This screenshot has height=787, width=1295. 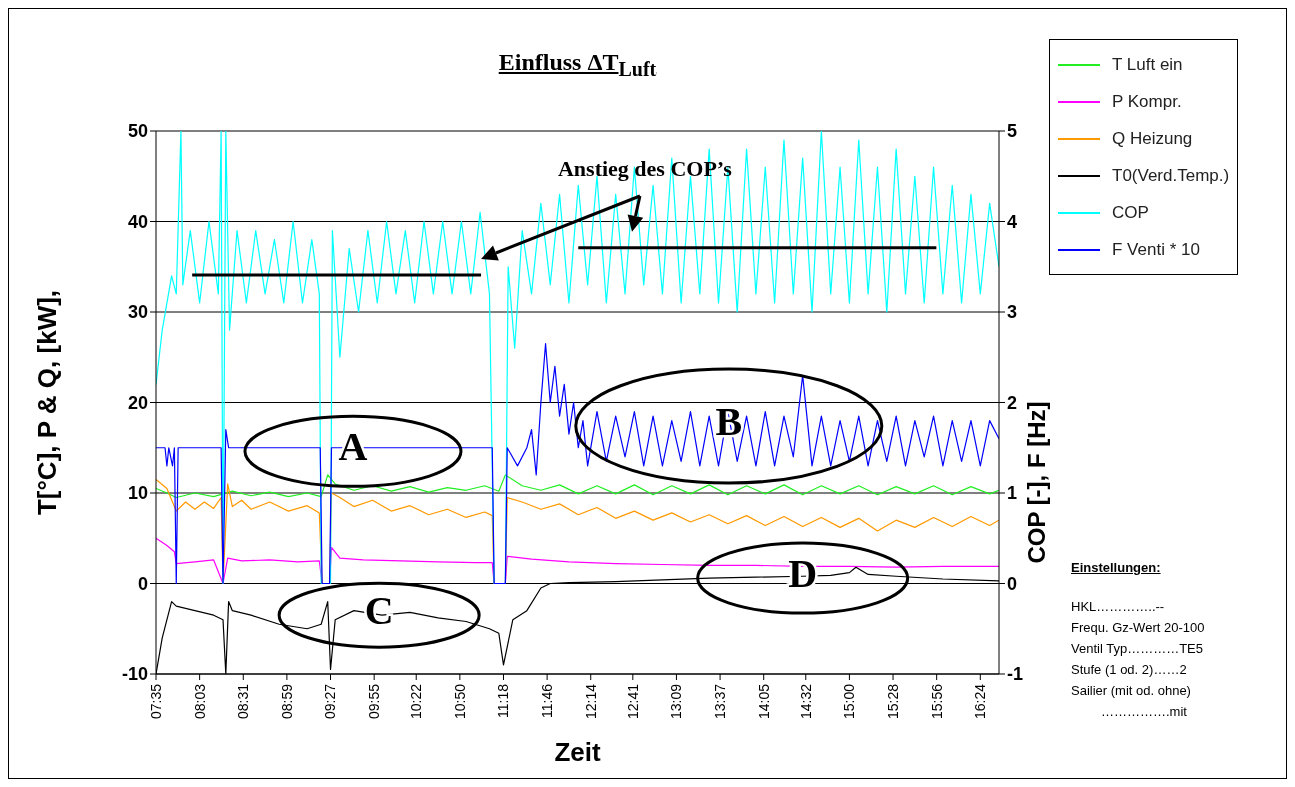 What do you see at coordinates (805, 701) in the screenshot?
I see `x-tick-label: 14:32` at bounding box center [805, 701].